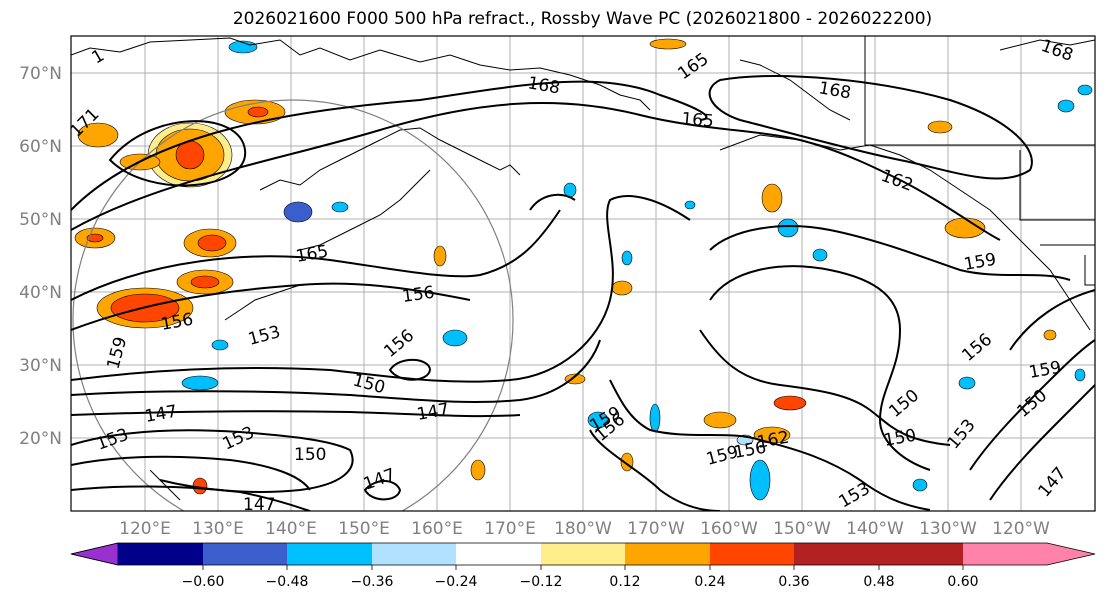  Describe the element at coordinates (40, 293) in the screenshot. I see `lat-tick-label: 40°N` at that location.